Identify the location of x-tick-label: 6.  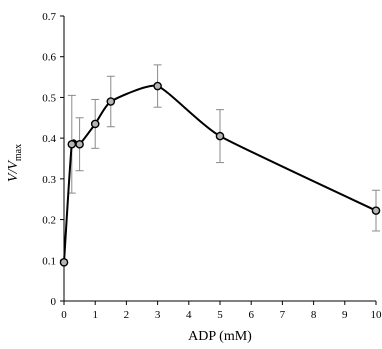
(251, 315).